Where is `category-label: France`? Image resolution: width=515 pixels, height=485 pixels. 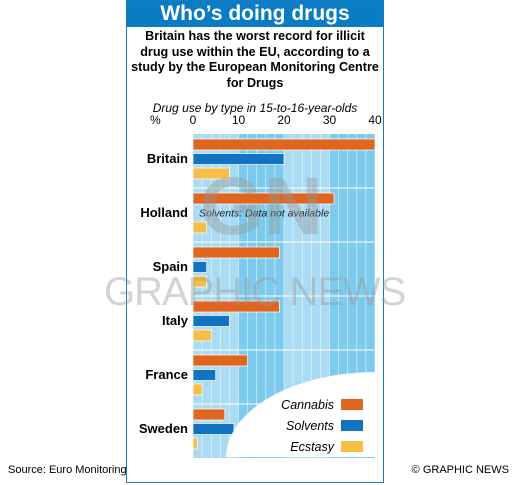
category-label: France is located at coordinates (166, 374).